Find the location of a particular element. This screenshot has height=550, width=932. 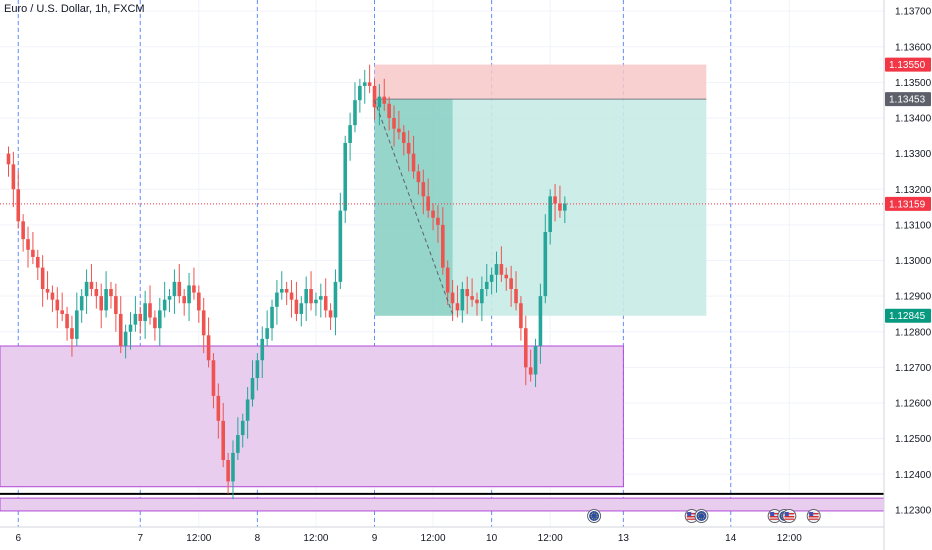

flag-canton is located at coordinates (786, 514).